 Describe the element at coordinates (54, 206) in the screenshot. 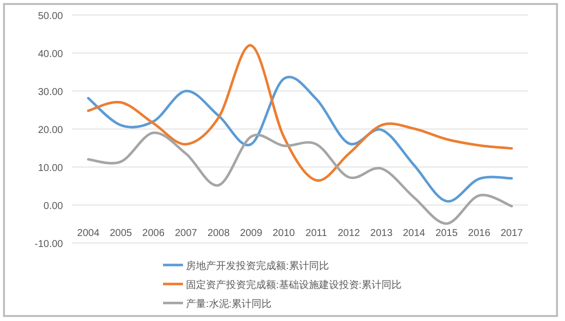

I see `y-tick-label: 0.00` at that location.